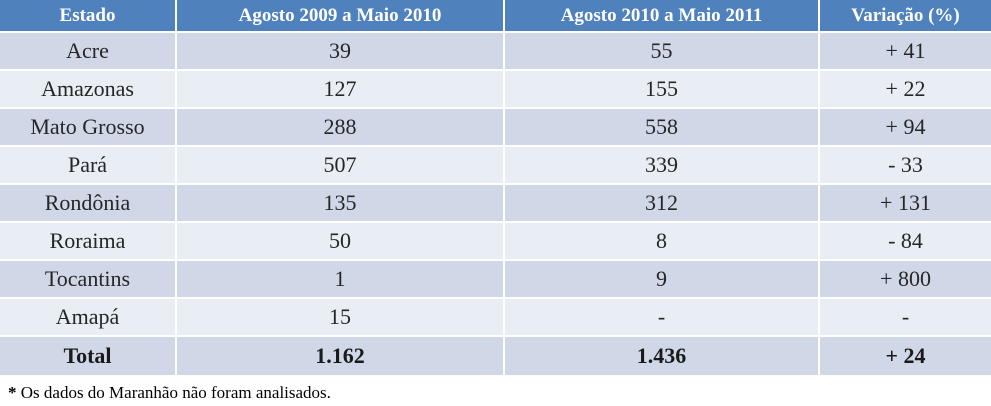 This screenshot has width=991, height=406. What do you see at coordinates (905, 317) in the screenshot?
I see `cell-variacao: -` at bounding box center [905, 317].